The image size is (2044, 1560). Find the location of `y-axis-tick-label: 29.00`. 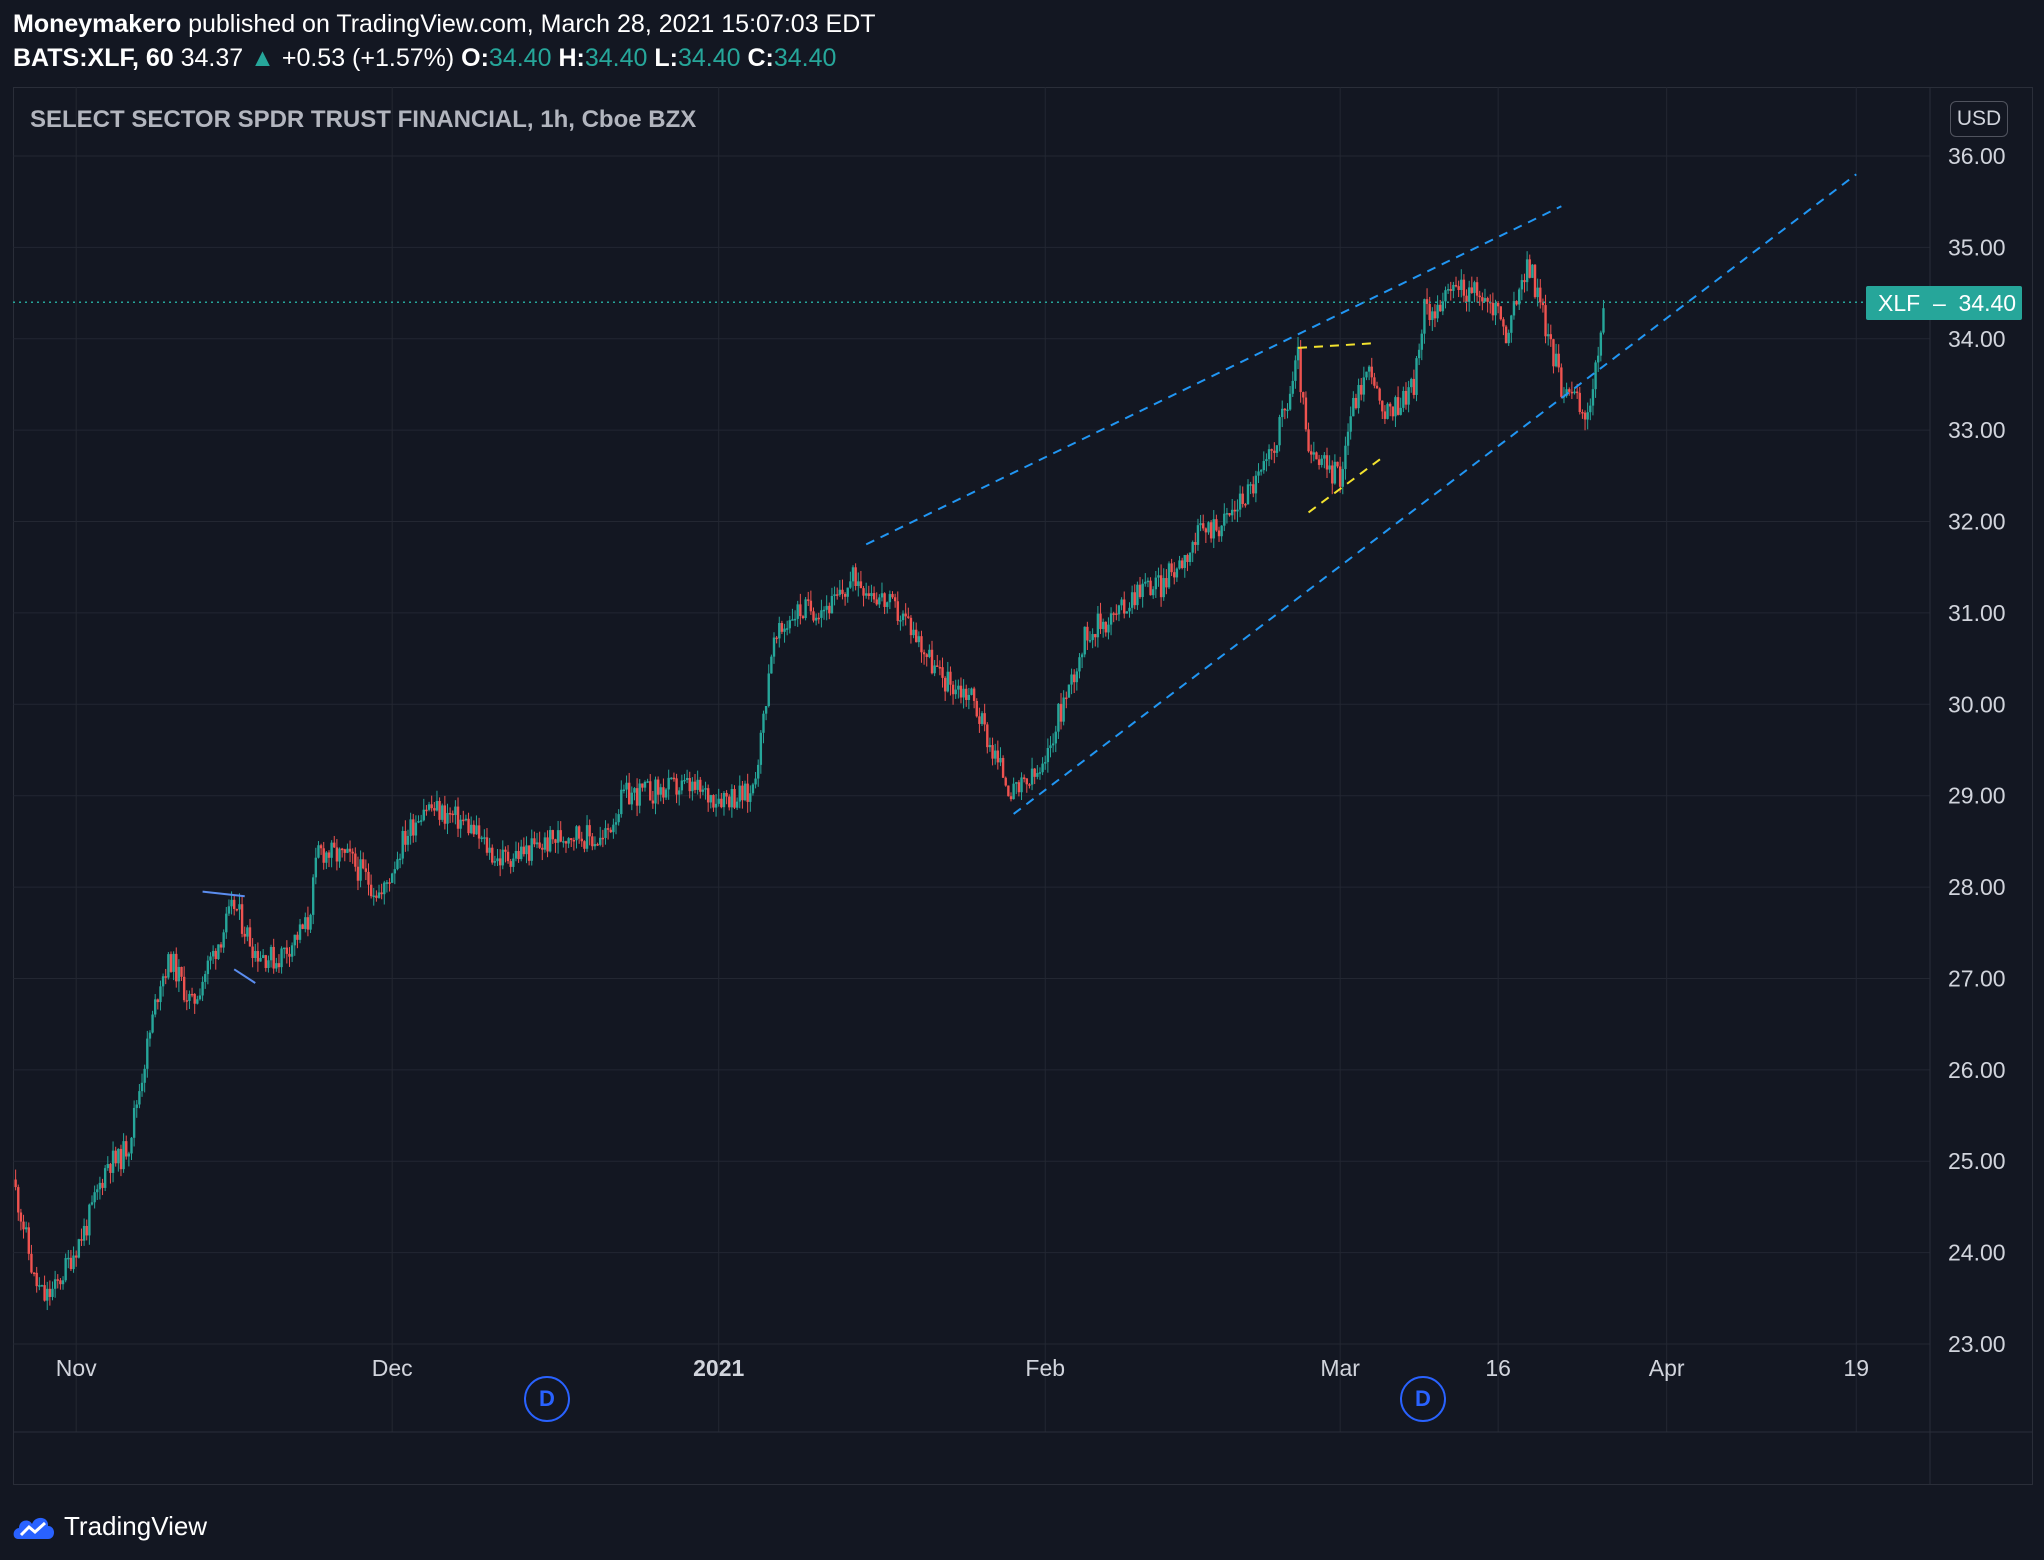

y-axis-tick-label: 29.00 is located at coordinates (1977, 796).